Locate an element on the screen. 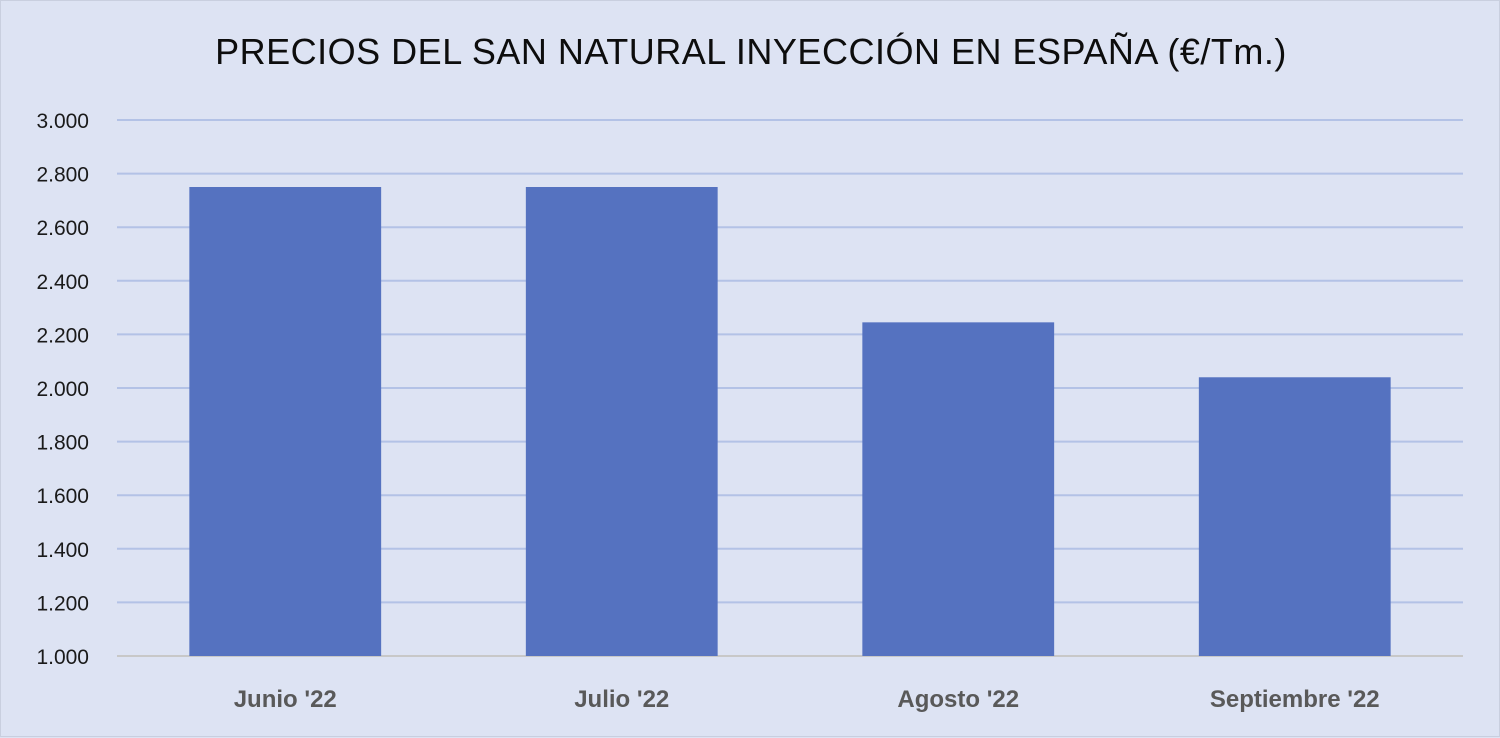 The width and height of the screenshot is (1500, 738). y-tick-label: 3.000 is located at coordinates (62, 121).